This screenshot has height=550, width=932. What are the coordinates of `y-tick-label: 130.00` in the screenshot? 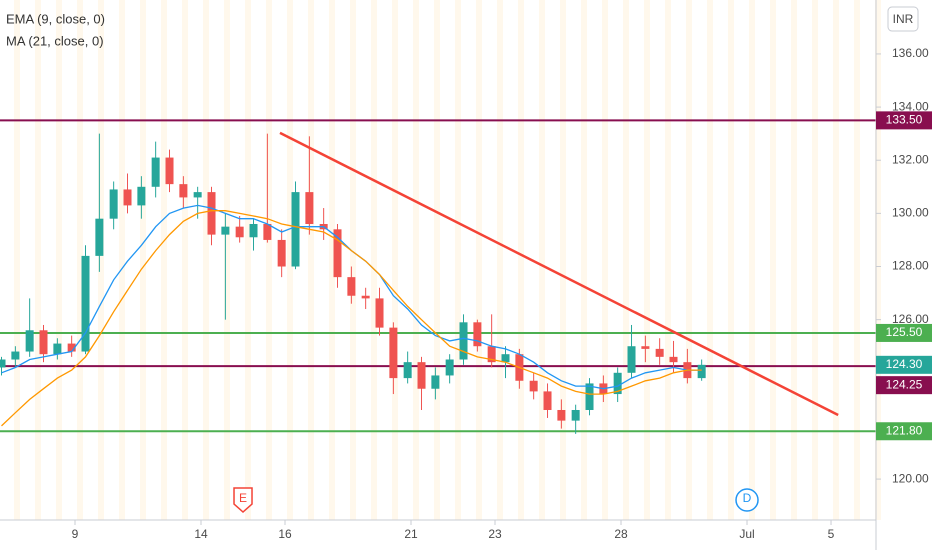 It's located at (910, 213).